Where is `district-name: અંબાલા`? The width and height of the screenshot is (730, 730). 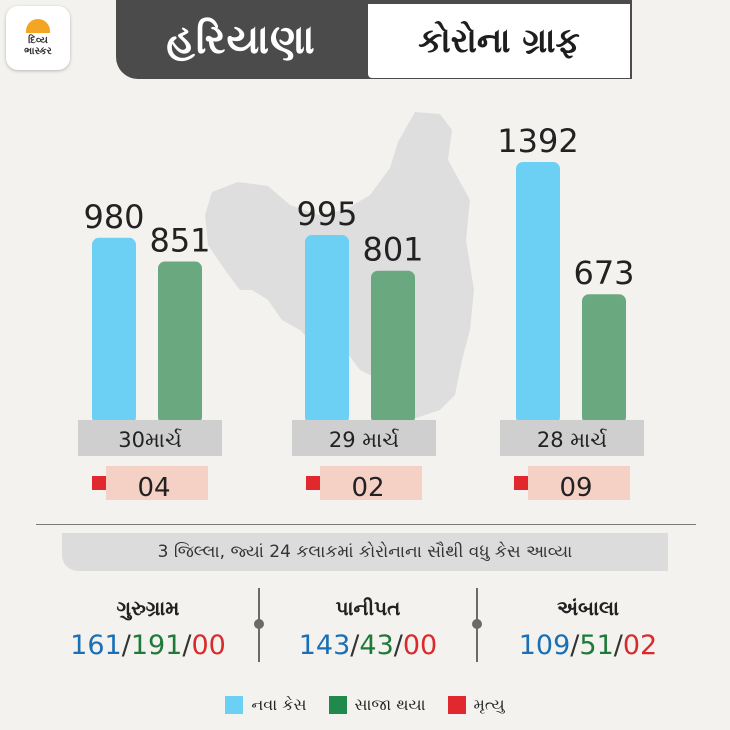 district-name: અંબાલા is located at coordinates (588, 608).